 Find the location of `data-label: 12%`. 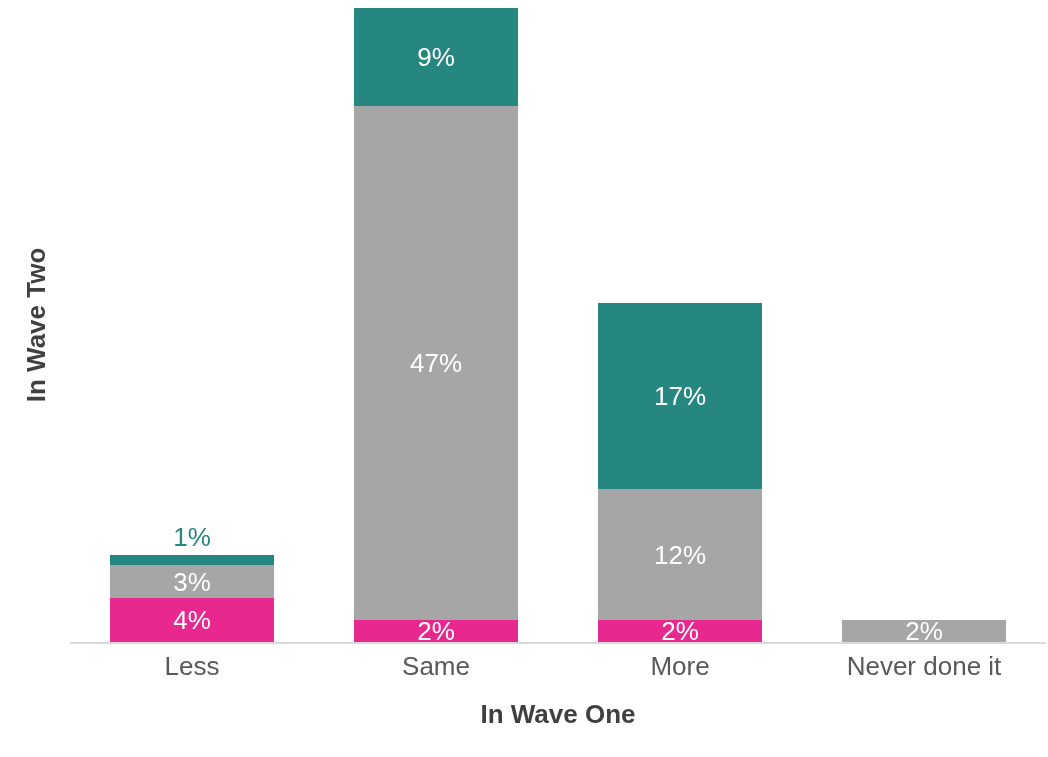

data-label: 12% is located at coordinates (680, 554).